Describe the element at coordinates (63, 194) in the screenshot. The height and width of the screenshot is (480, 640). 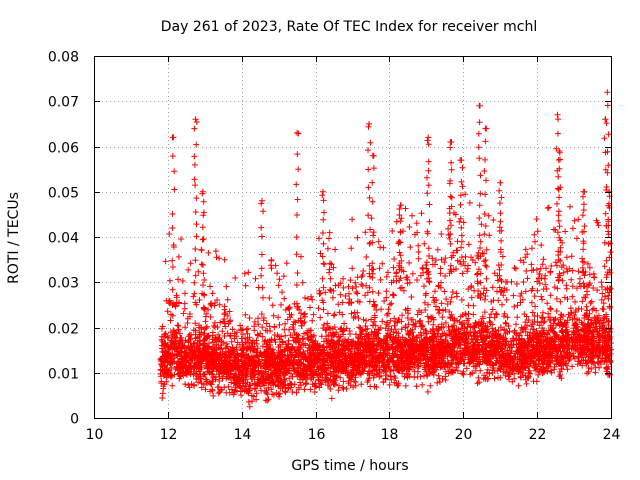
I see `y-tick-label: 0.05` at that location.